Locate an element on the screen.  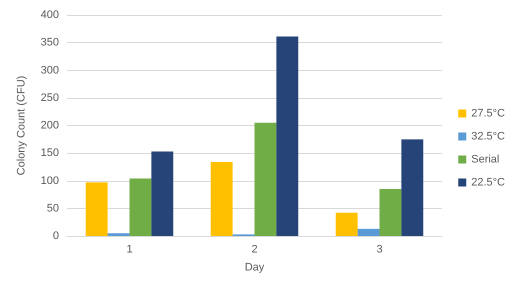
y-tick-label: 400 is located at coordinates (49, 15).